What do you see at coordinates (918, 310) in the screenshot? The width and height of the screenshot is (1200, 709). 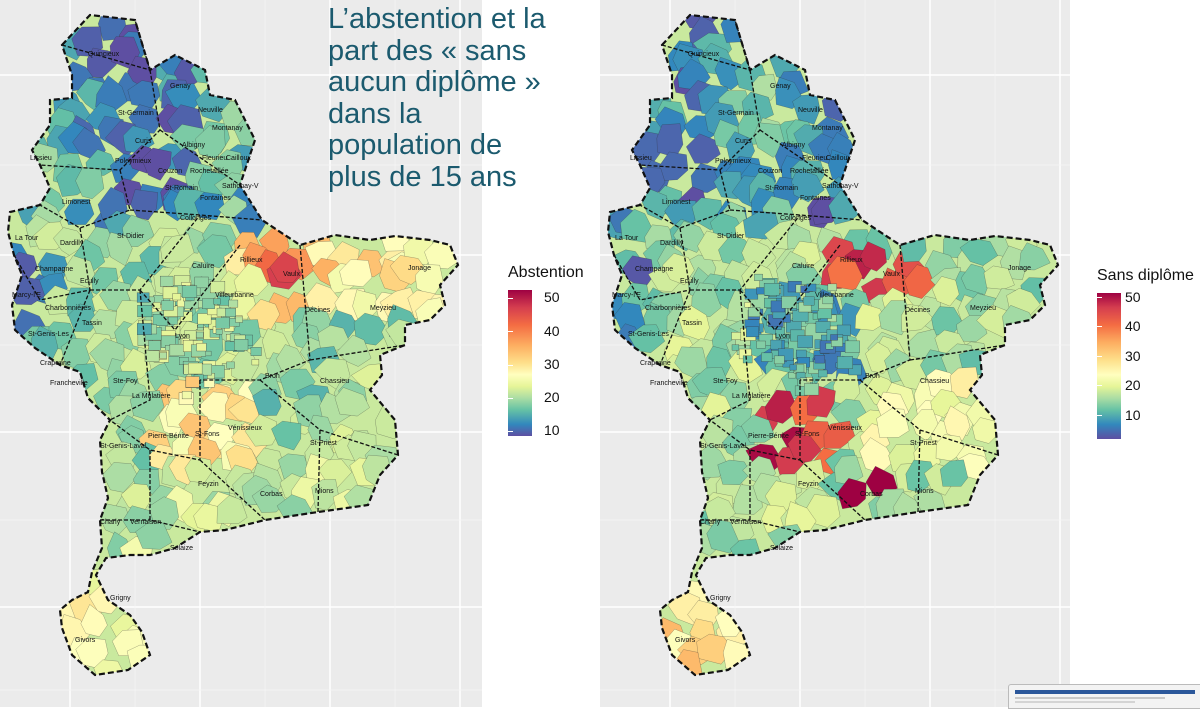 I see `town-label: Décines` at bounding box center [918, 310].